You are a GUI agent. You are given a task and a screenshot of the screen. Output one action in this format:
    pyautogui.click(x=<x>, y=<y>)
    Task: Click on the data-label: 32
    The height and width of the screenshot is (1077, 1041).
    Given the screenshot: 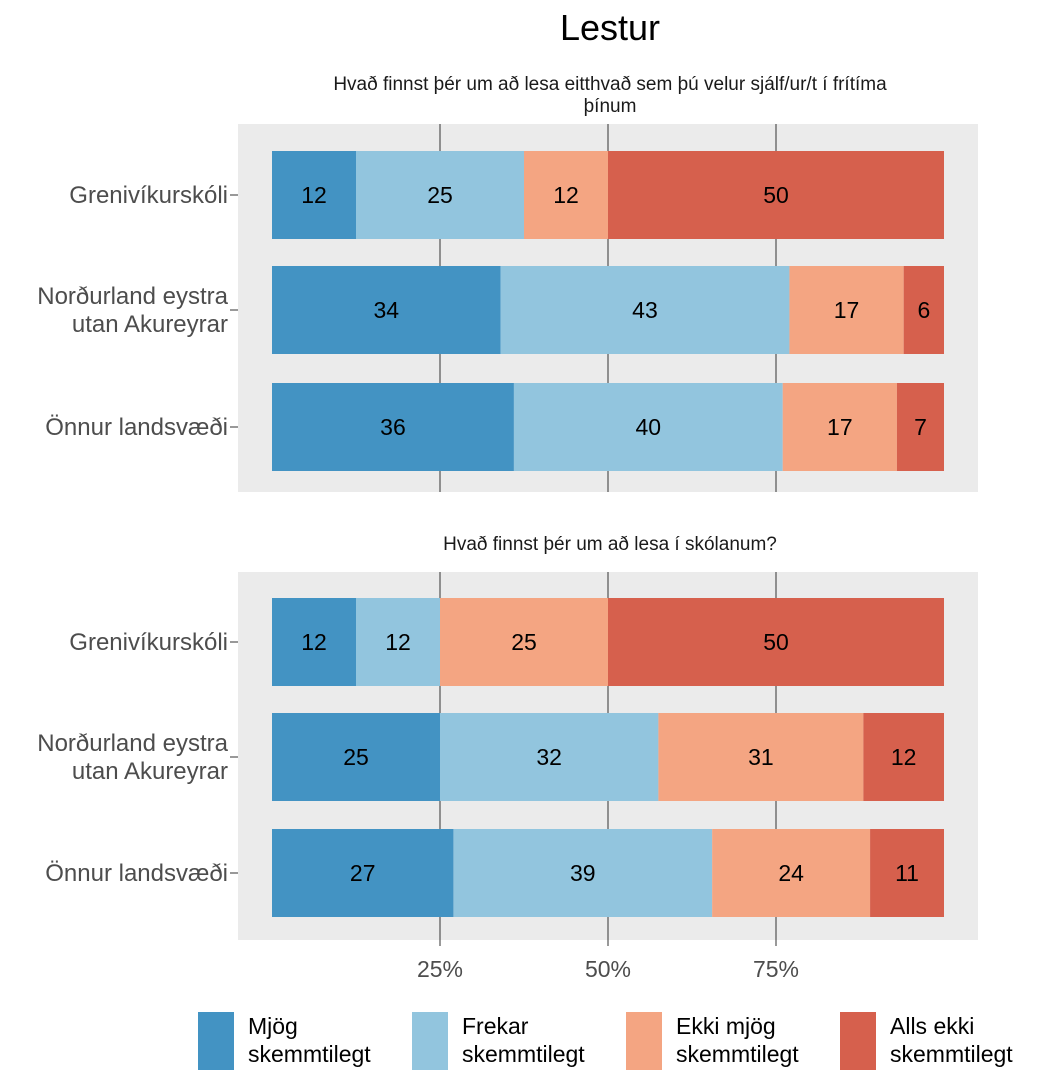 What is the action you would take?
    pyautogui.click(x=549, y=757)
    